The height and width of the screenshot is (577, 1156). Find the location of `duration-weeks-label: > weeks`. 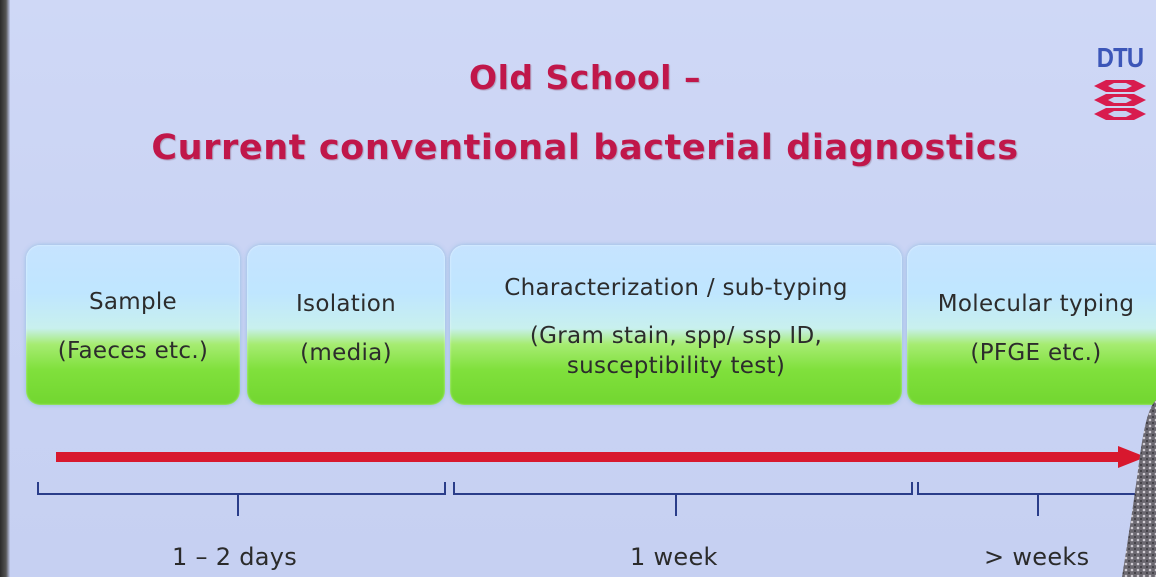

duration-weeks-label: > weeks is located at coordinates (1037, 557).